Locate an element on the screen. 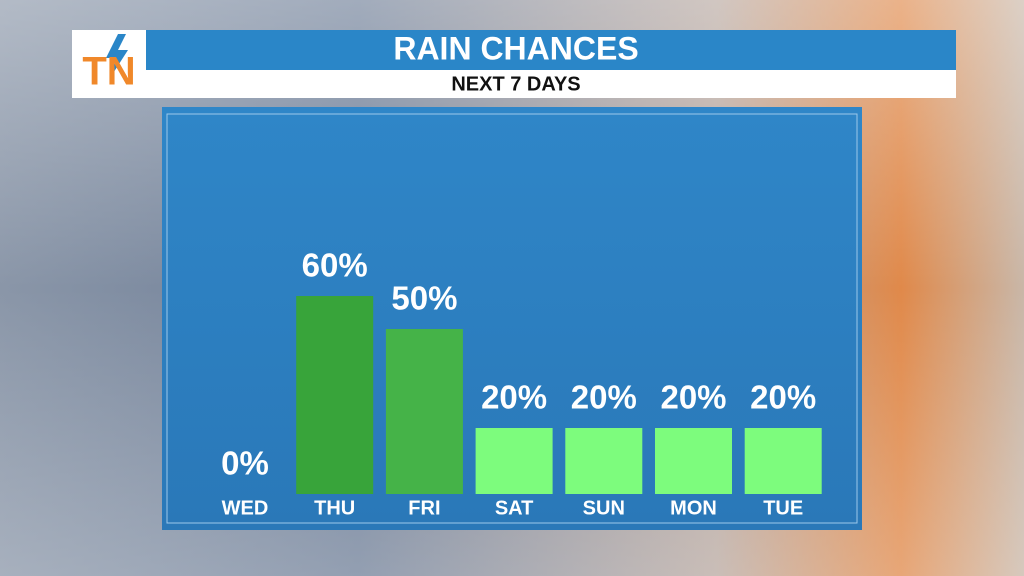 Image resolution: width=1024 pixels, height=576 pixels. x-tick-label: MON is located at coordinates (693, 508).